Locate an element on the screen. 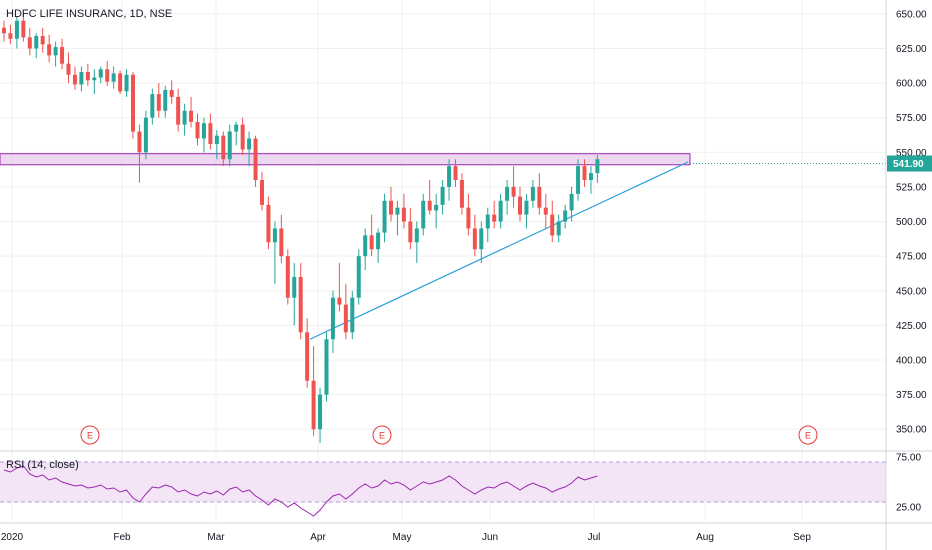  x-tick-label: Sep is located at coordinates (802, 537).